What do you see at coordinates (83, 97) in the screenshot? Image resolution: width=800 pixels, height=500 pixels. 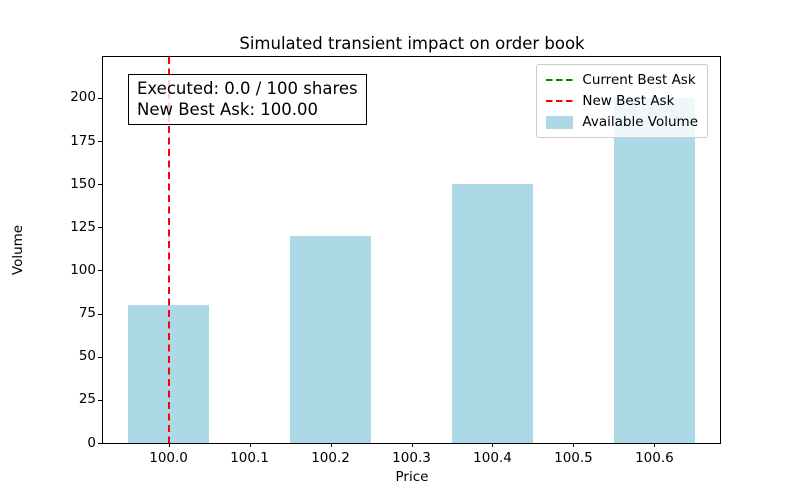 I see `y-tick-label: 200` at bounding box center [83, 97].